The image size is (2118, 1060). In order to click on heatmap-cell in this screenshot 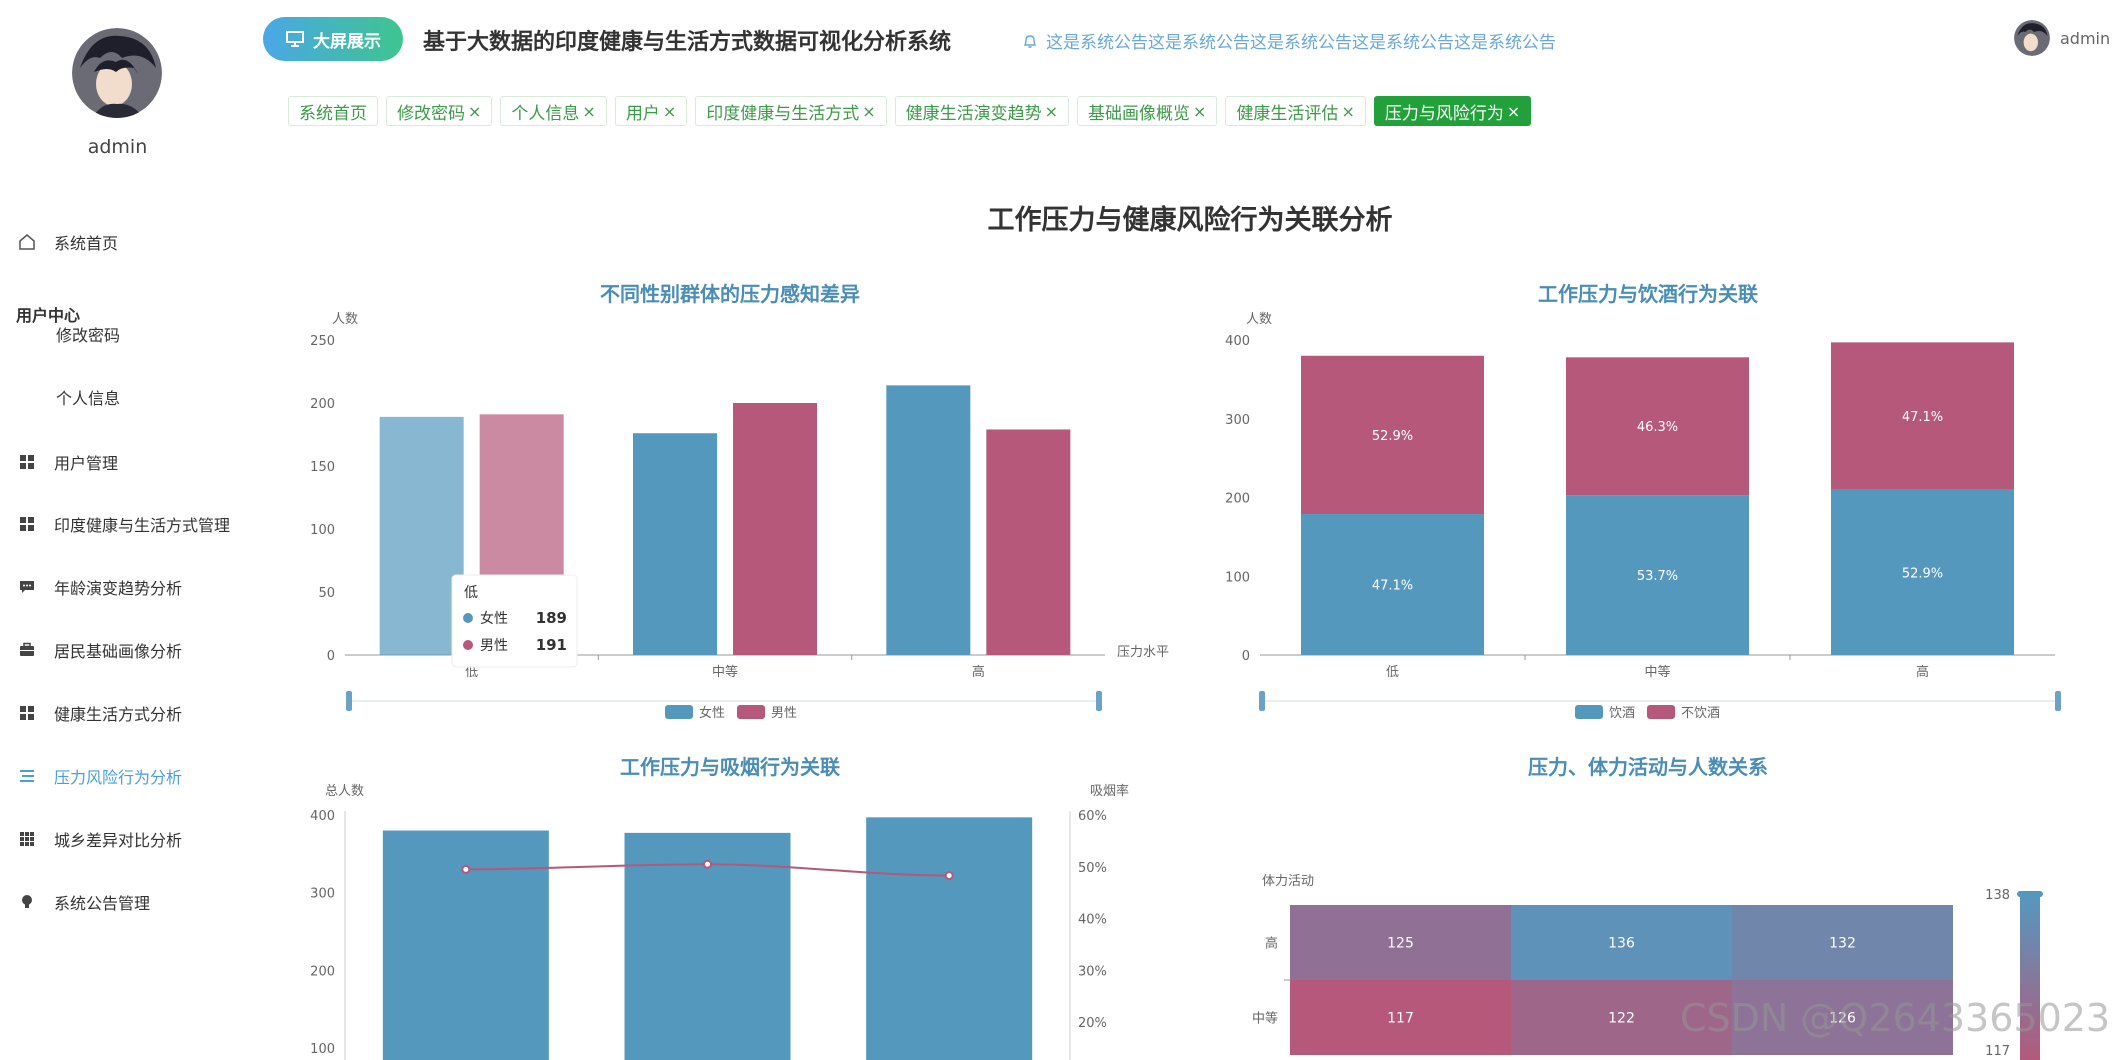, I will do `click(1842, 1017)`.